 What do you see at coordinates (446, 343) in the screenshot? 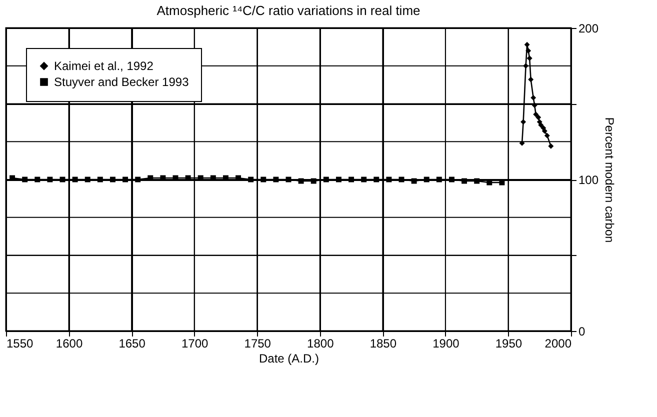
I see `x-tick-label: 1900` at bounding box center [446, 343].